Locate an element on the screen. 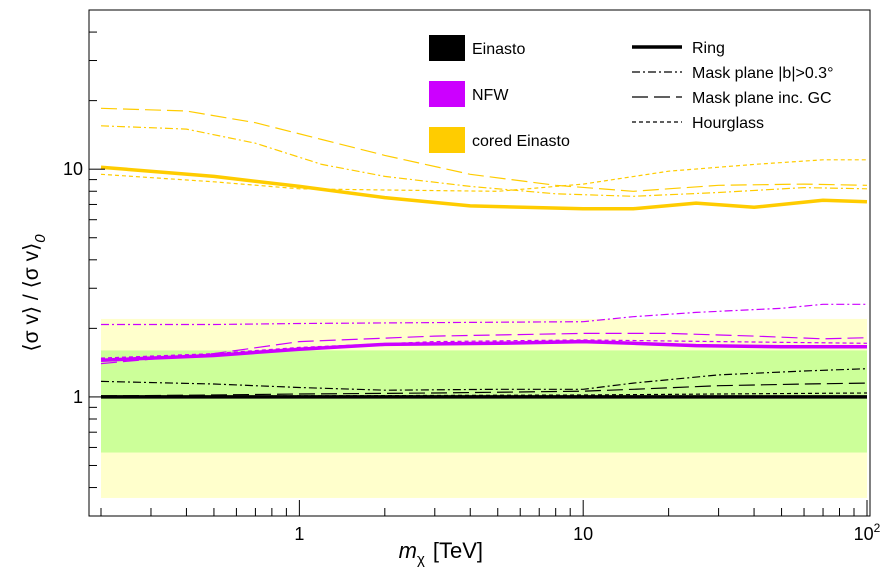 The width and height of the screenshot is (881, 575). x-axis-label: mχ [TeV] is located at coordinates (441, 553).